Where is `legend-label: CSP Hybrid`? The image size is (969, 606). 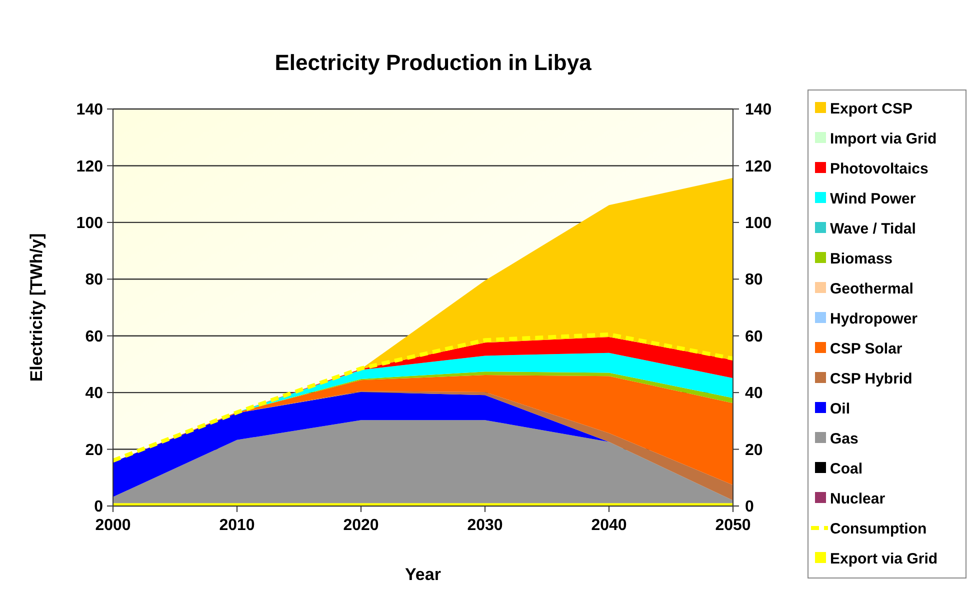 legend-label: CSP Hybrid is located at coordinates (871, 379).